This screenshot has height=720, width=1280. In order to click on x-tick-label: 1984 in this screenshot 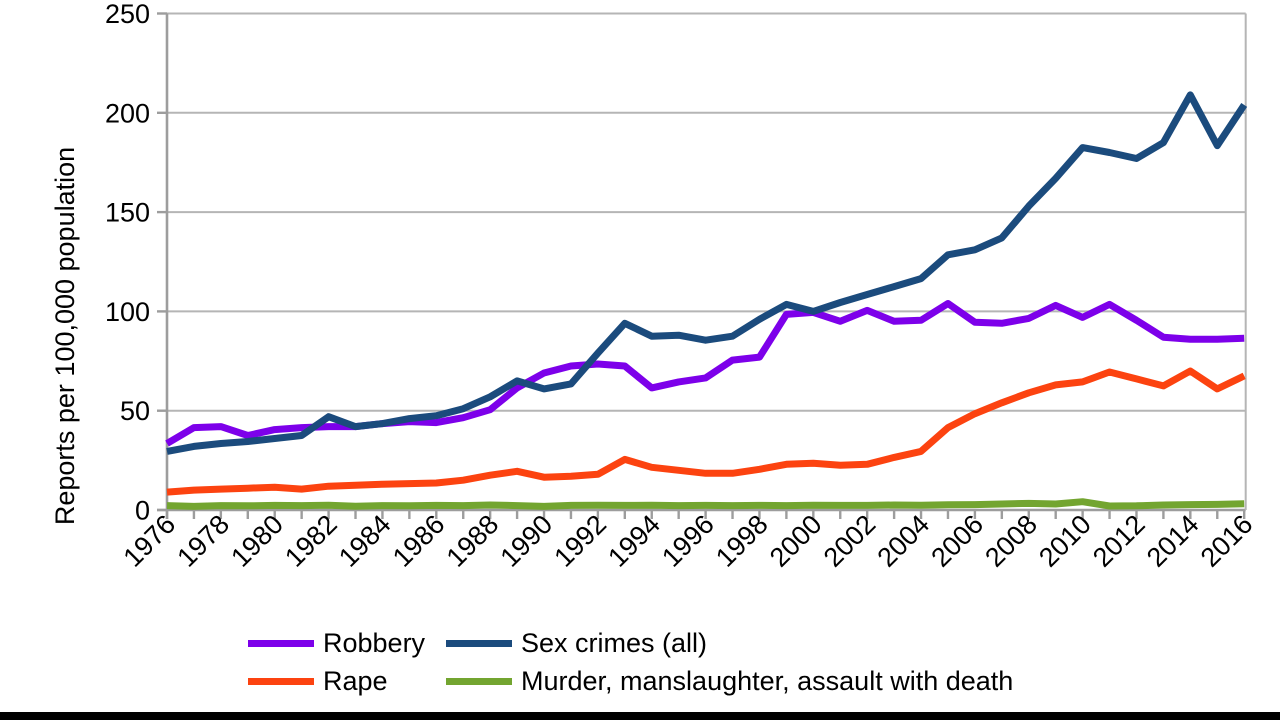, I will do `click(365, 541)`.